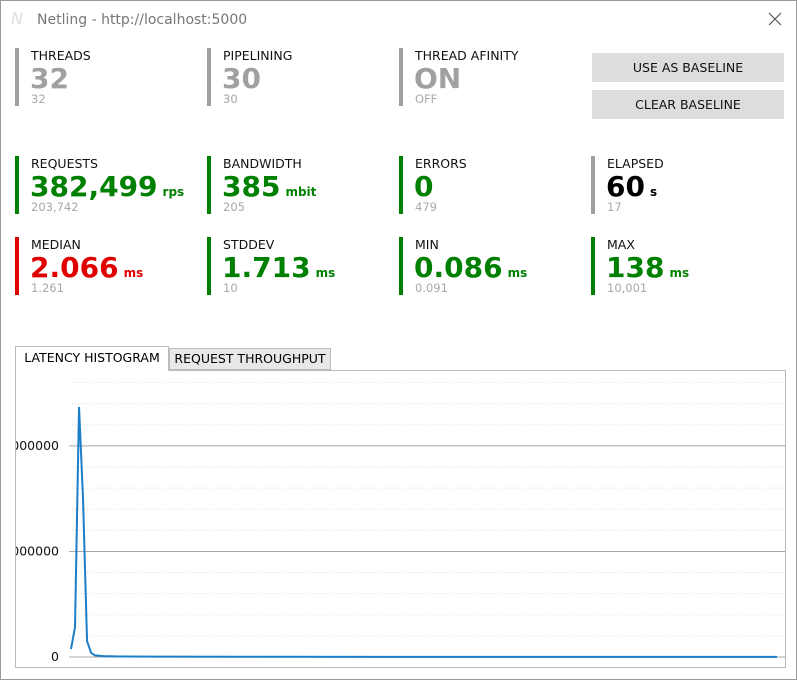 This screenshot has height=680, width=797. I want to click on metric-number: 32, so click(49, 78).